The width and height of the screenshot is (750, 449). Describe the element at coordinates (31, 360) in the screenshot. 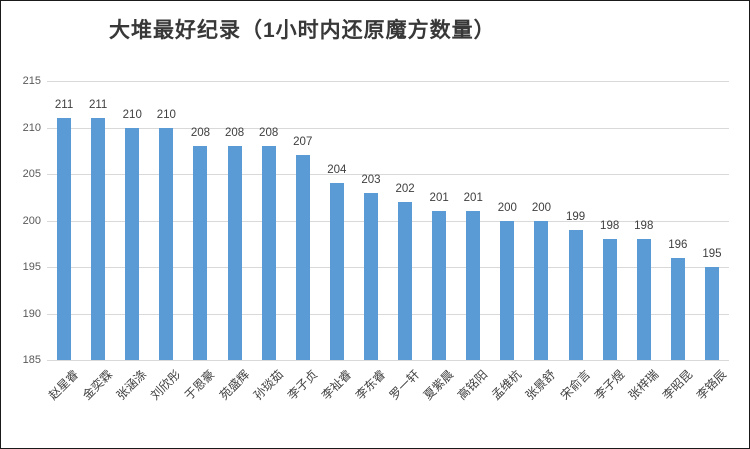

I see `y-axis-tick-label: 185` at that location.